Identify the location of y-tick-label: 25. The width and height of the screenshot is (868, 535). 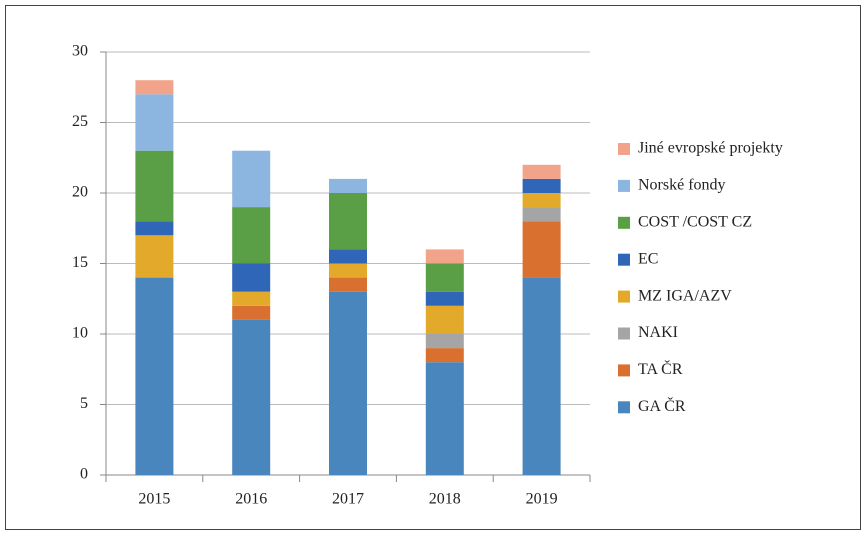
(80, 121).